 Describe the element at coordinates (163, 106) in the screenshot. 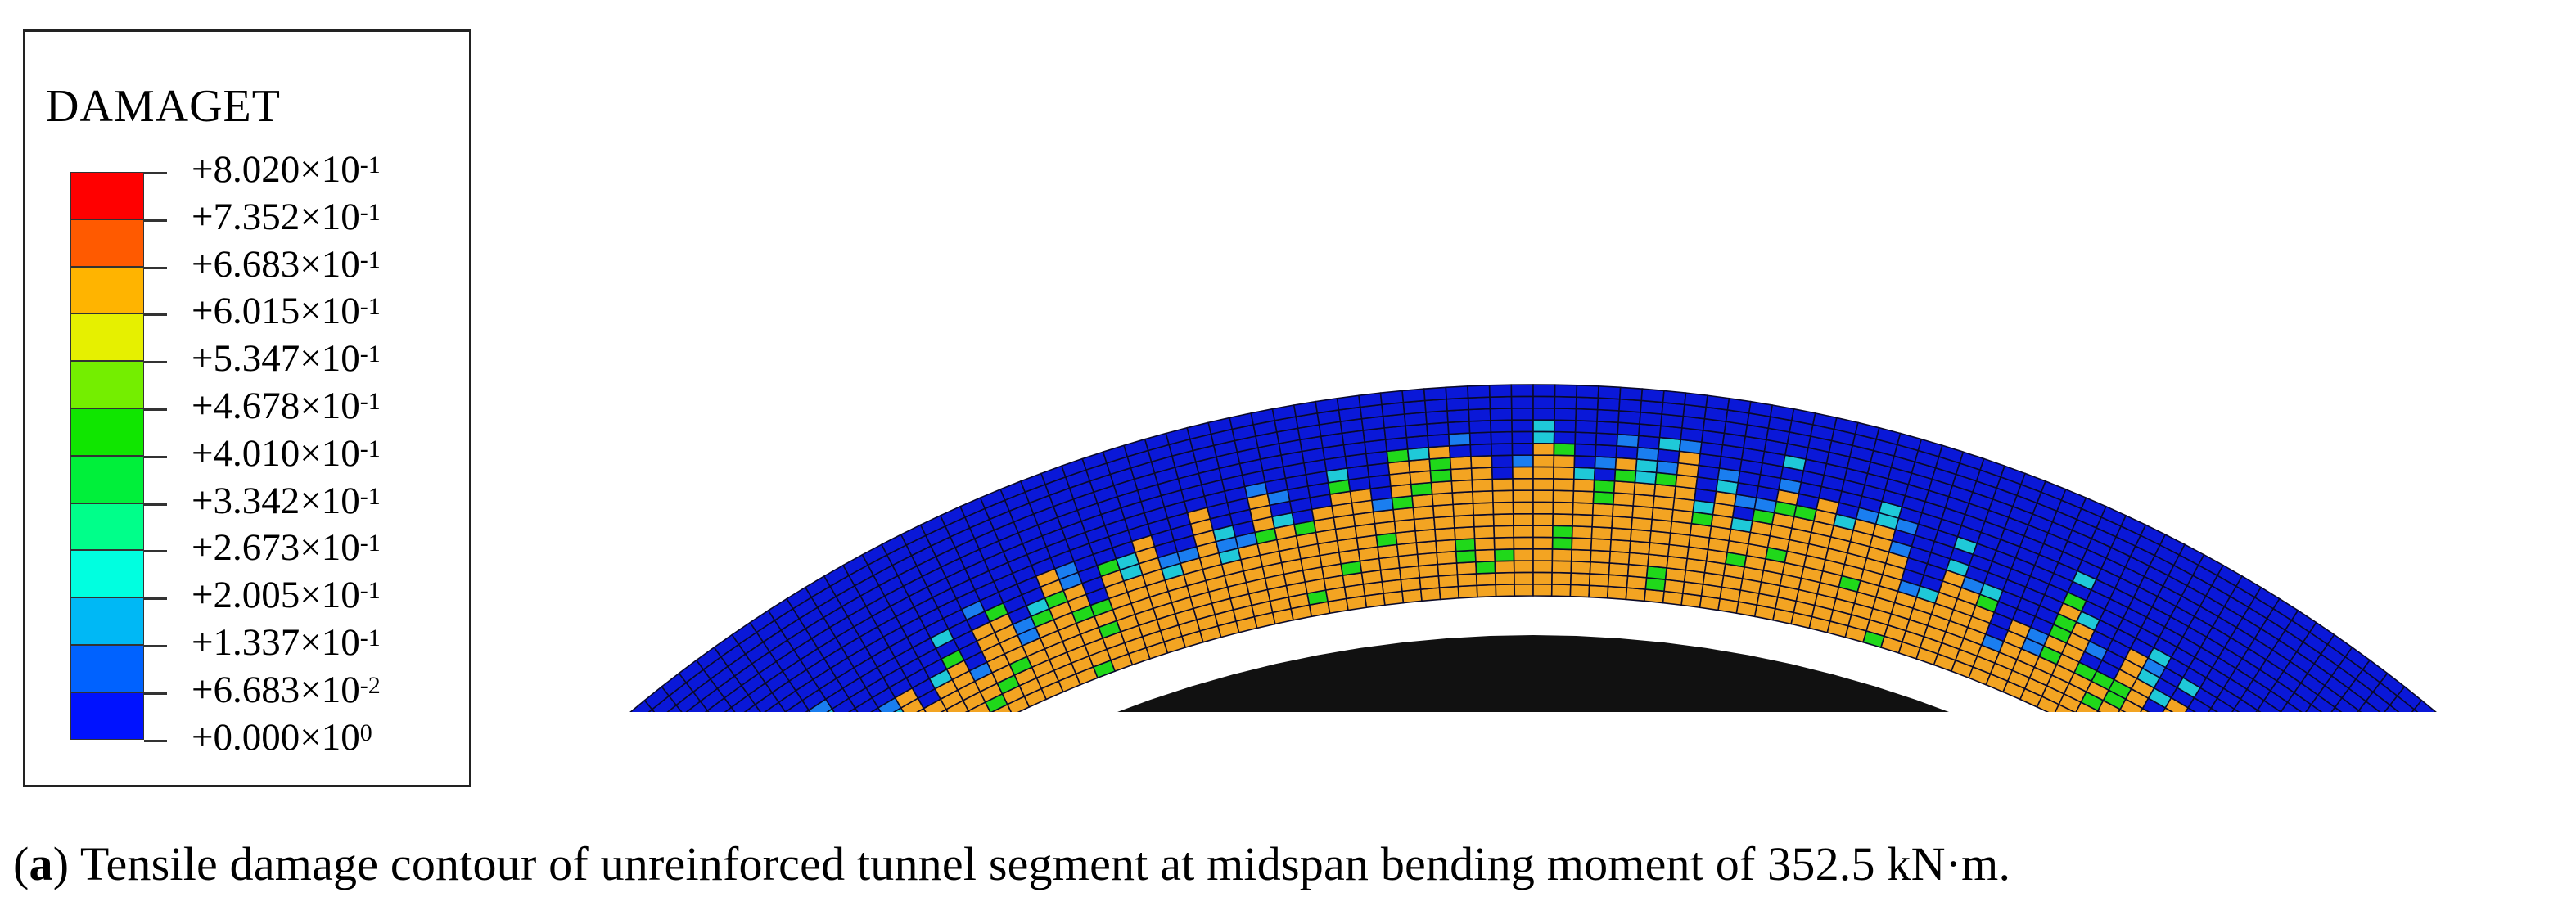

I see `legend-title: DAMAGET` at that location.